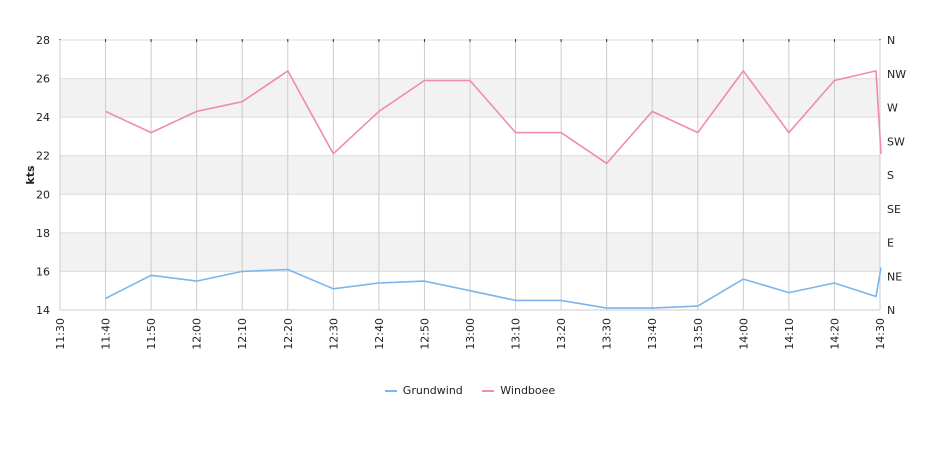  What do you see at coordinates (743, 334) in the screenshot?
I see `x-tick-label: 14:00` at bounding box center [743, 334].